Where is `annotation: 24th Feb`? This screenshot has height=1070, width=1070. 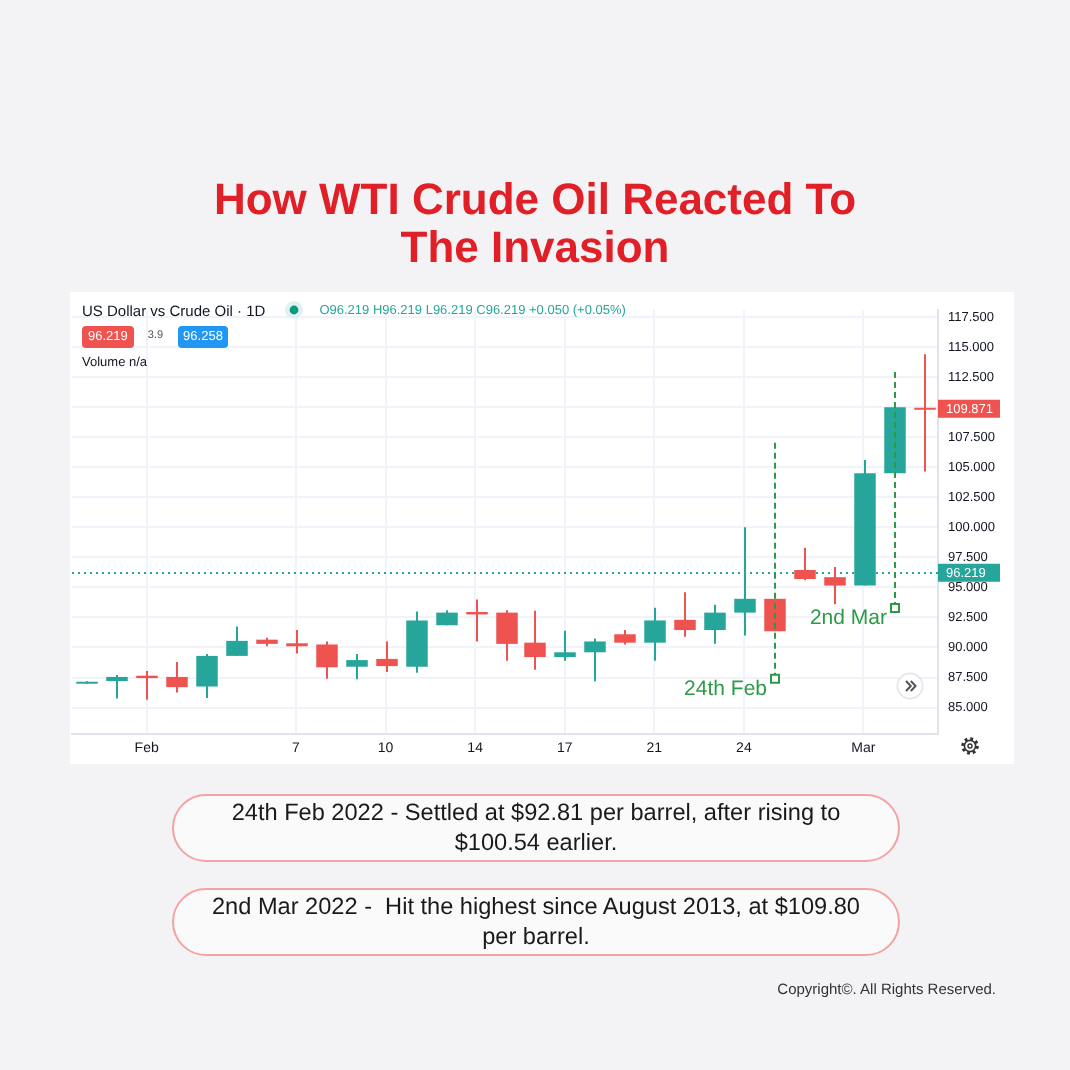 annotation: 24th Feb is located at coordinates (726, 688).